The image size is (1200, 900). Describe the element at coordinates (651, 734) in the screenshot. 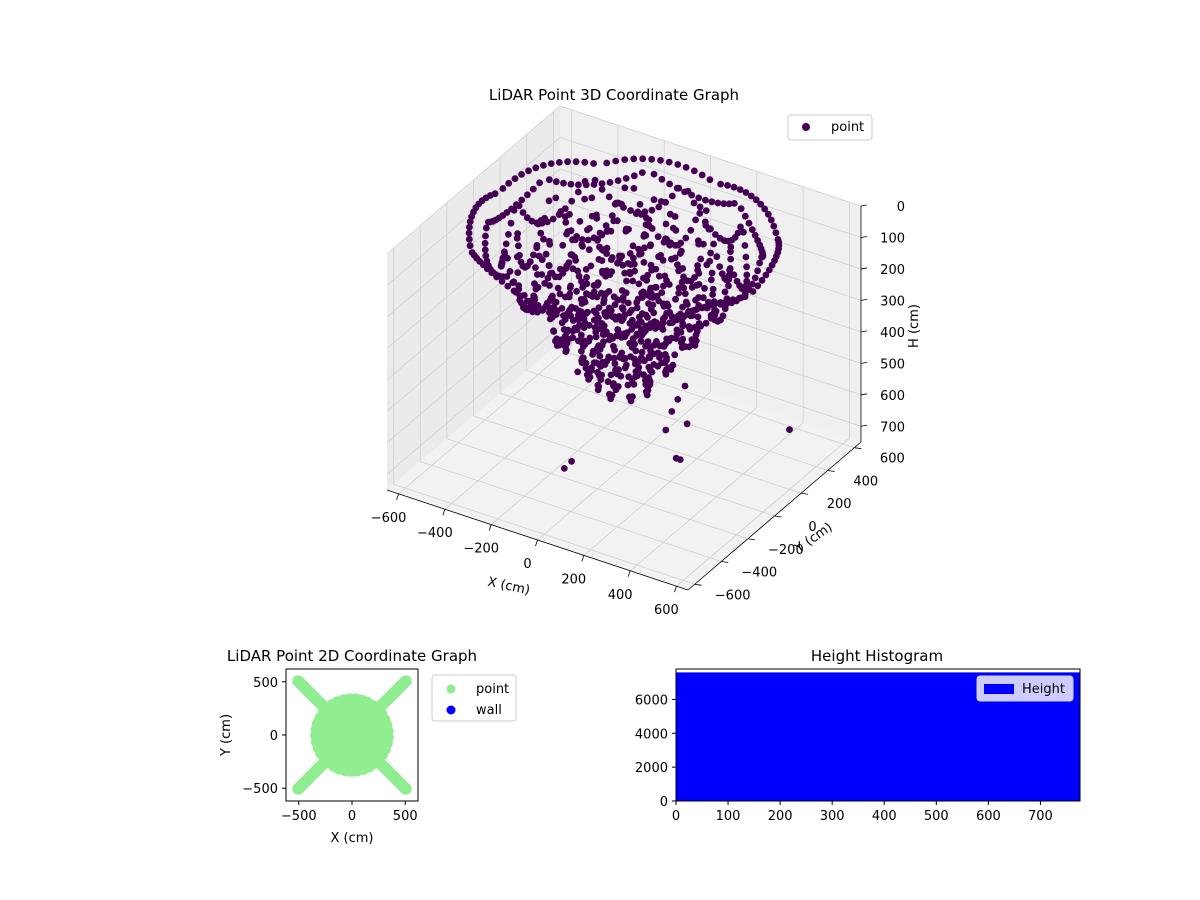

I see `y-tick-label: 4000` at that location.